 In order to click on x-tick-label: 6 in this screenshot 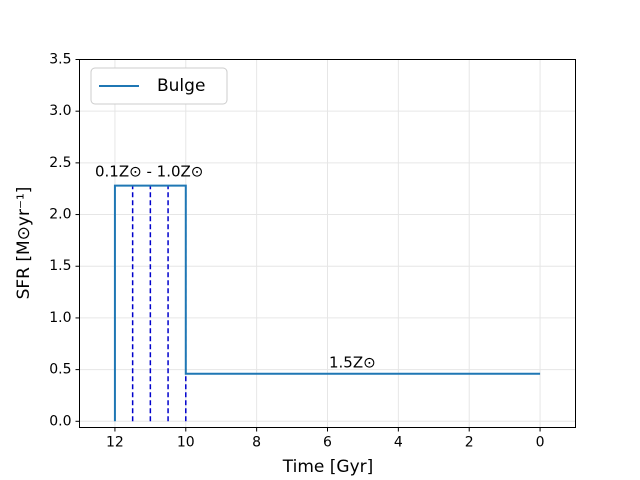, I will do `click(327, 443)`.